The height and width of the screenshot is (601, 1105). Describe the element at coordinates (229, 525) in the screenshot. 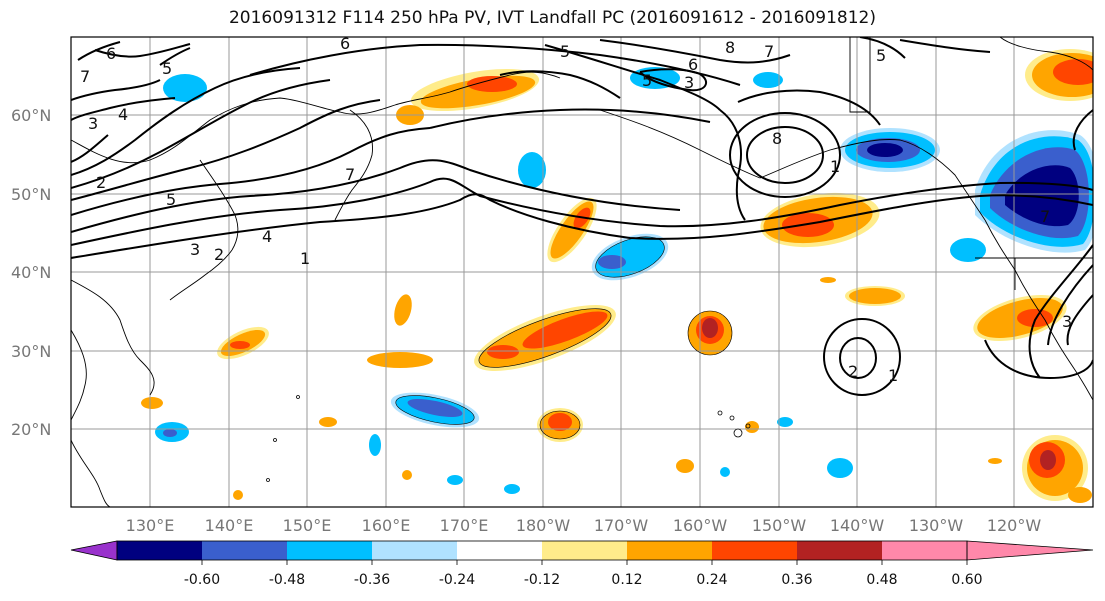

I see `lon-label: 140°E` at that location.